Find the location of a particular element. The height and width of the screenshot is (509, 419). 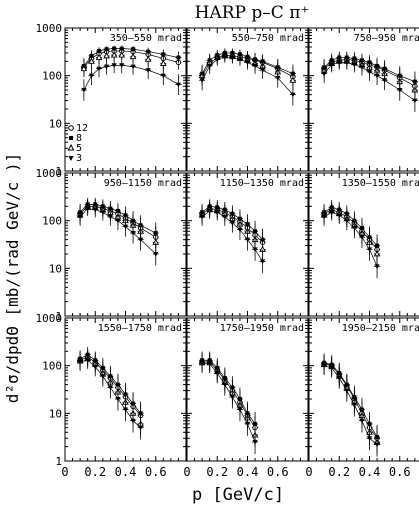

legend-item: 12 is located at coordinates (78, 128).